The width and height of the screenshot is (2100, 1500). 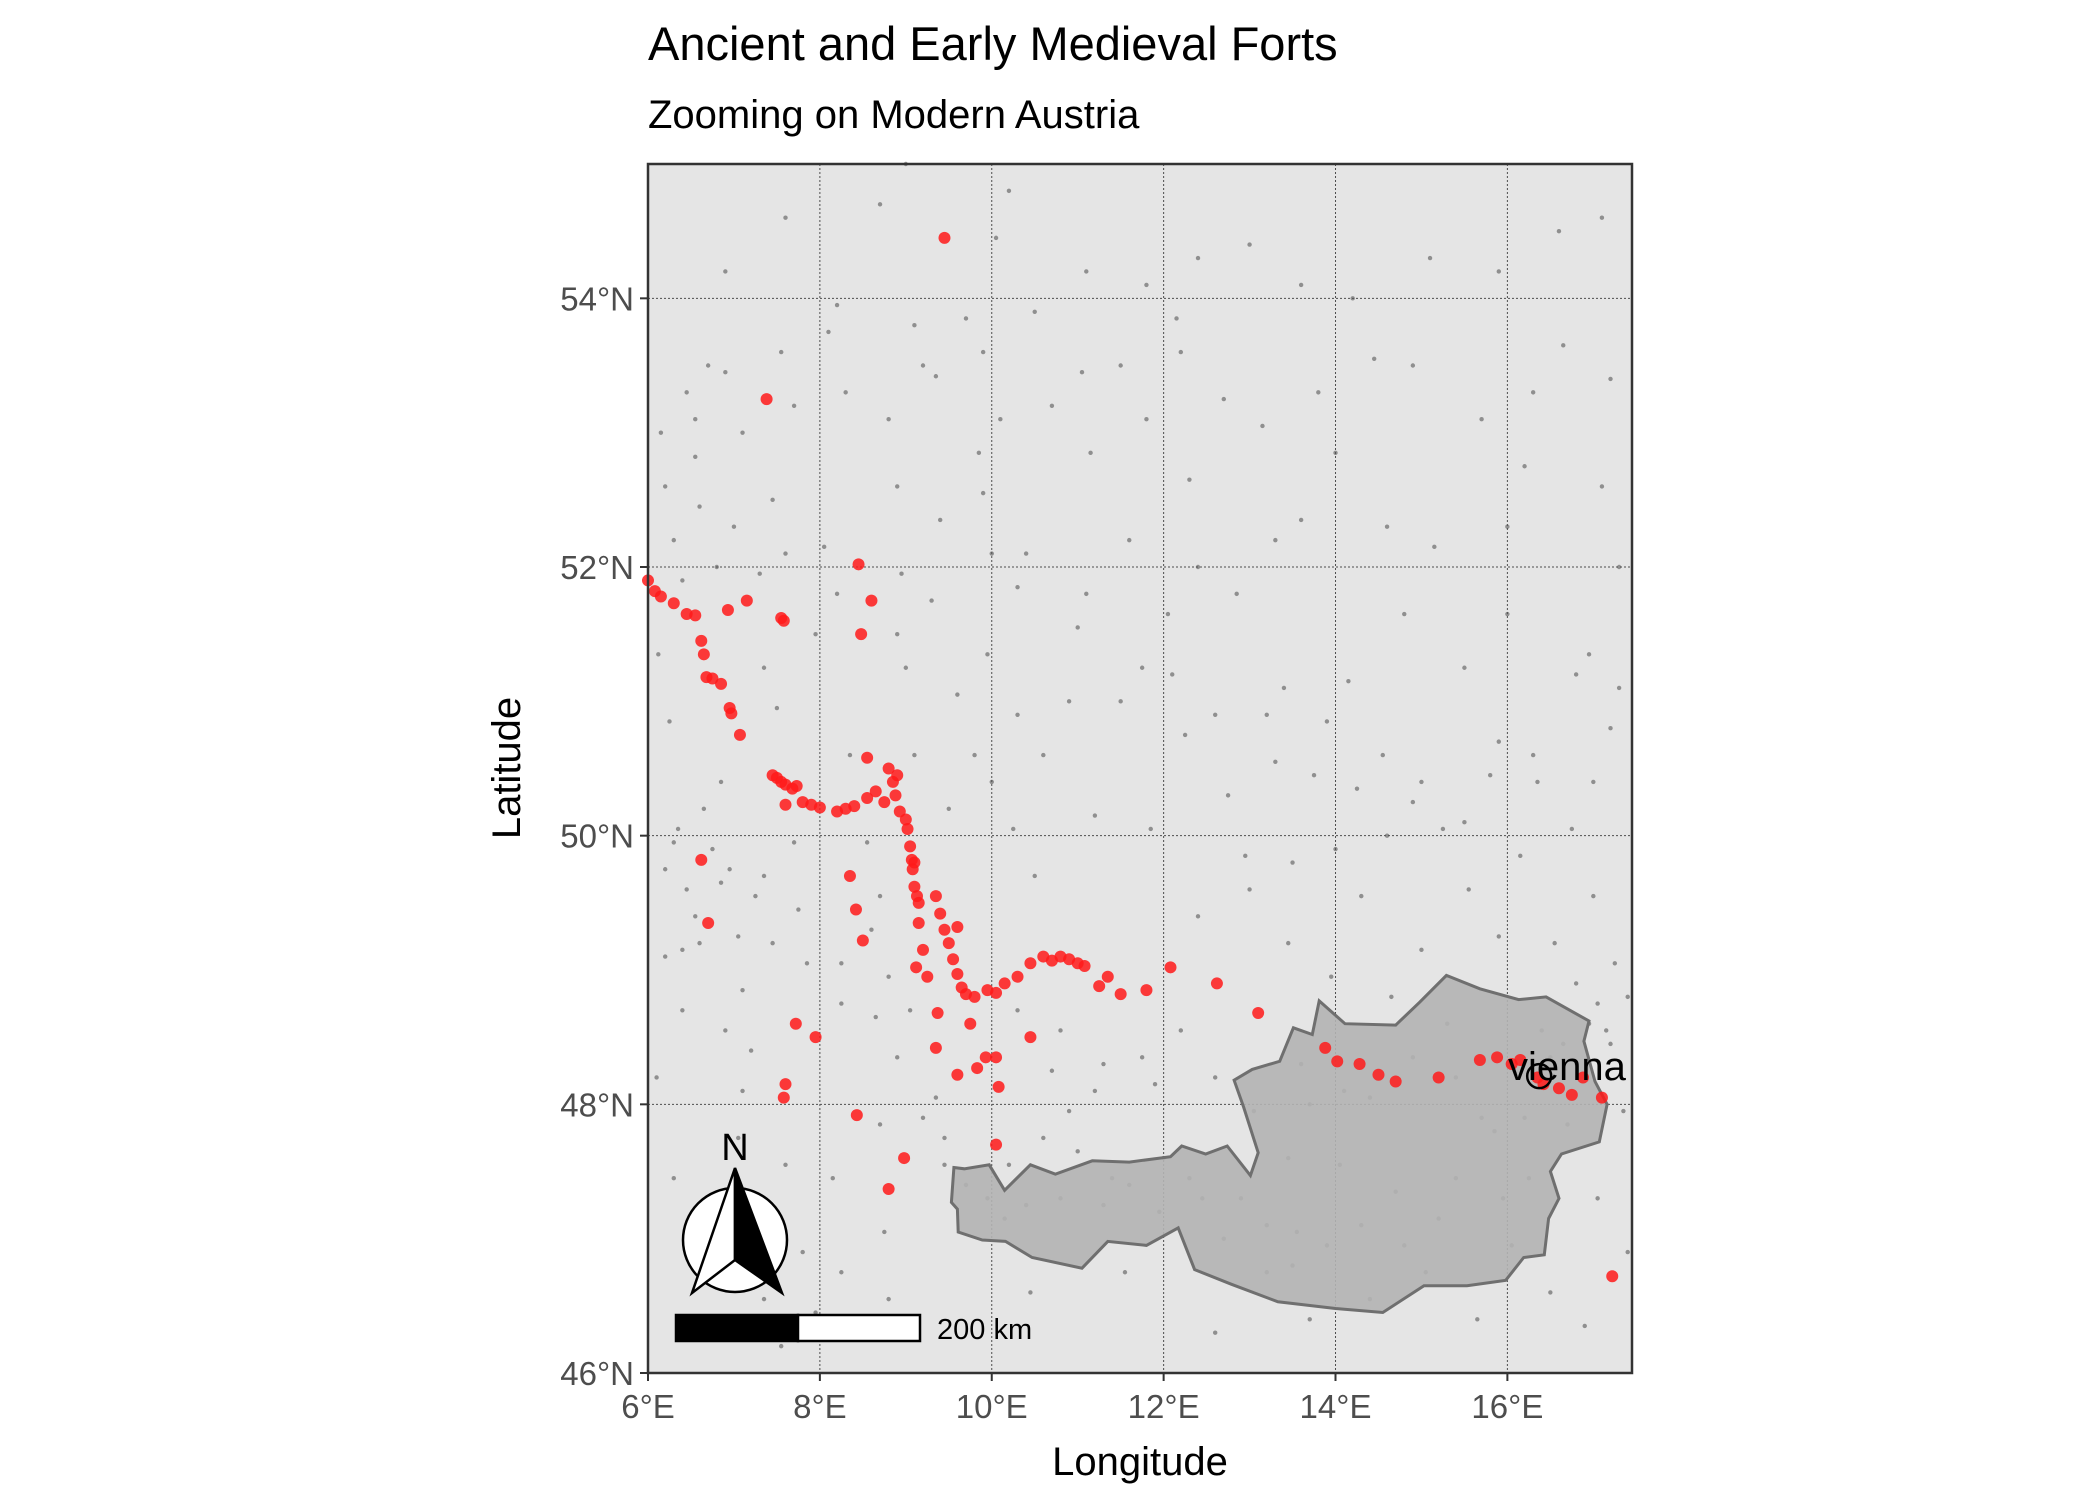 I want to click on scale-bar-black, so click(x=737, y=1328).